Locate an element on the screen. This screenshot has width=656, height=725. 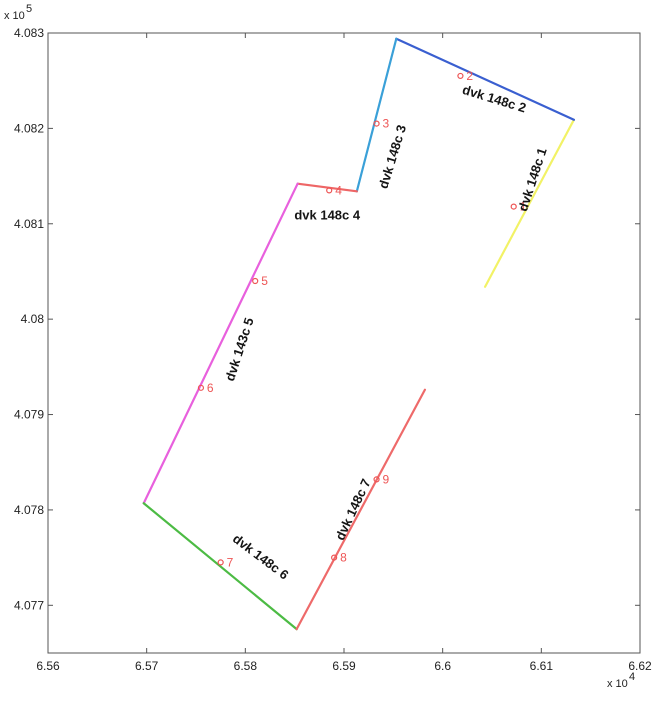
marker-label: 6 is located at coordinates (210, 388).